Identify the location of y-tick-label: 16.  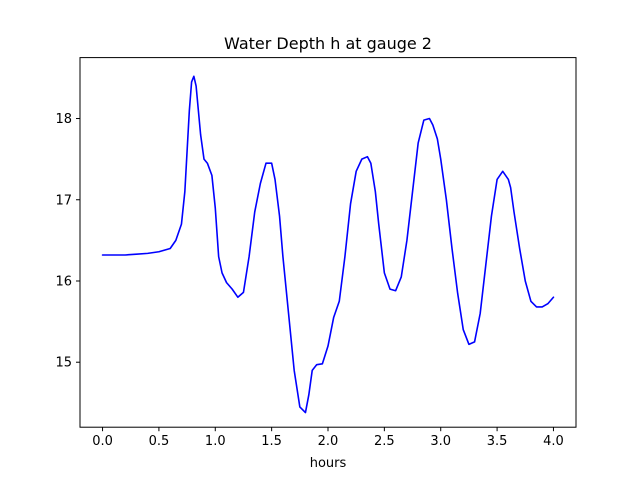
(63, 281).